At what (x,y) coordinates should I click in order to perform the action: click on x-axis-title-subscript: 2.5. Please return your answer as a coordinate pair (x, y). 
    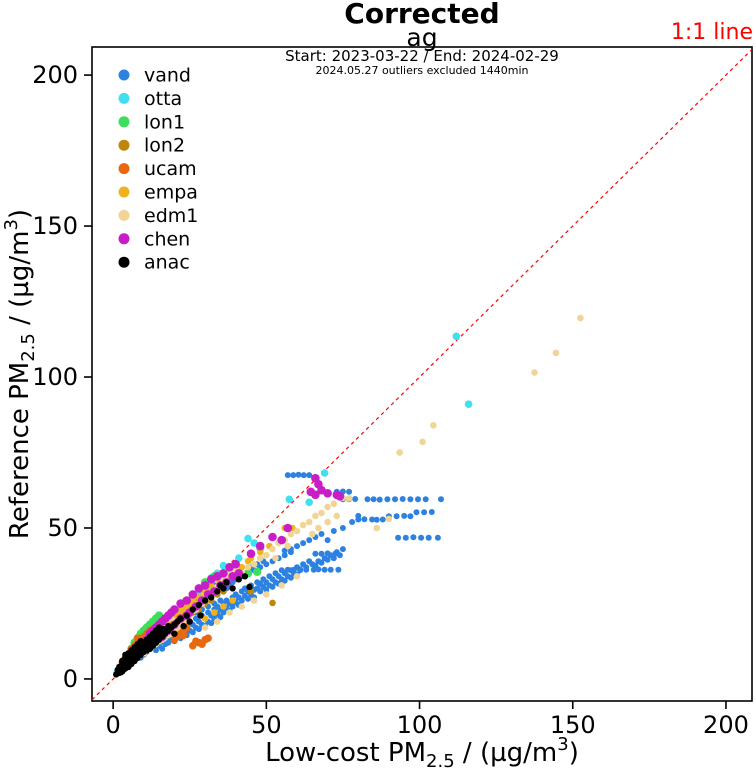
    Looking at the image, I should click on (440, 761).